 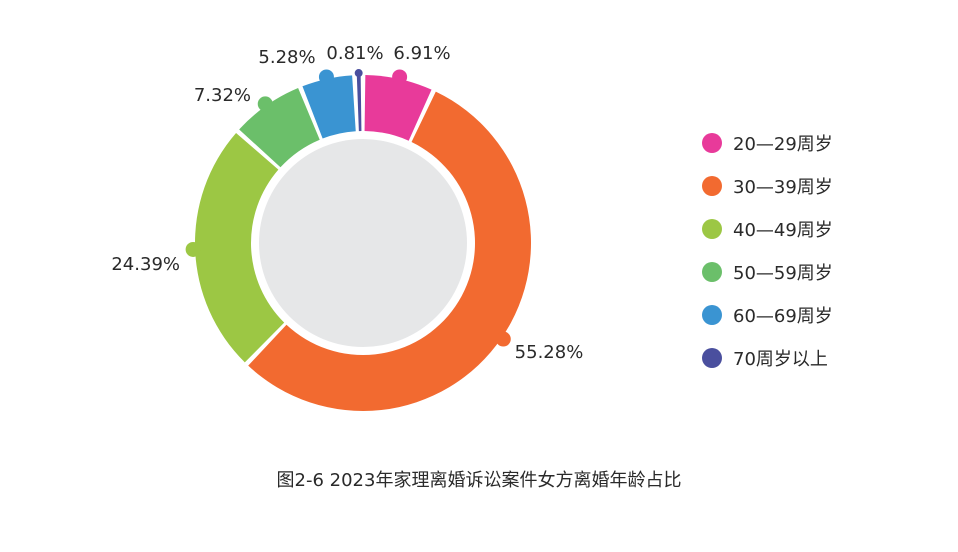 What do you see at coordinates (286, 57) in the screenshot?
I see `slice-label-60-69: 5.28%` at bounding box center [286, 57].